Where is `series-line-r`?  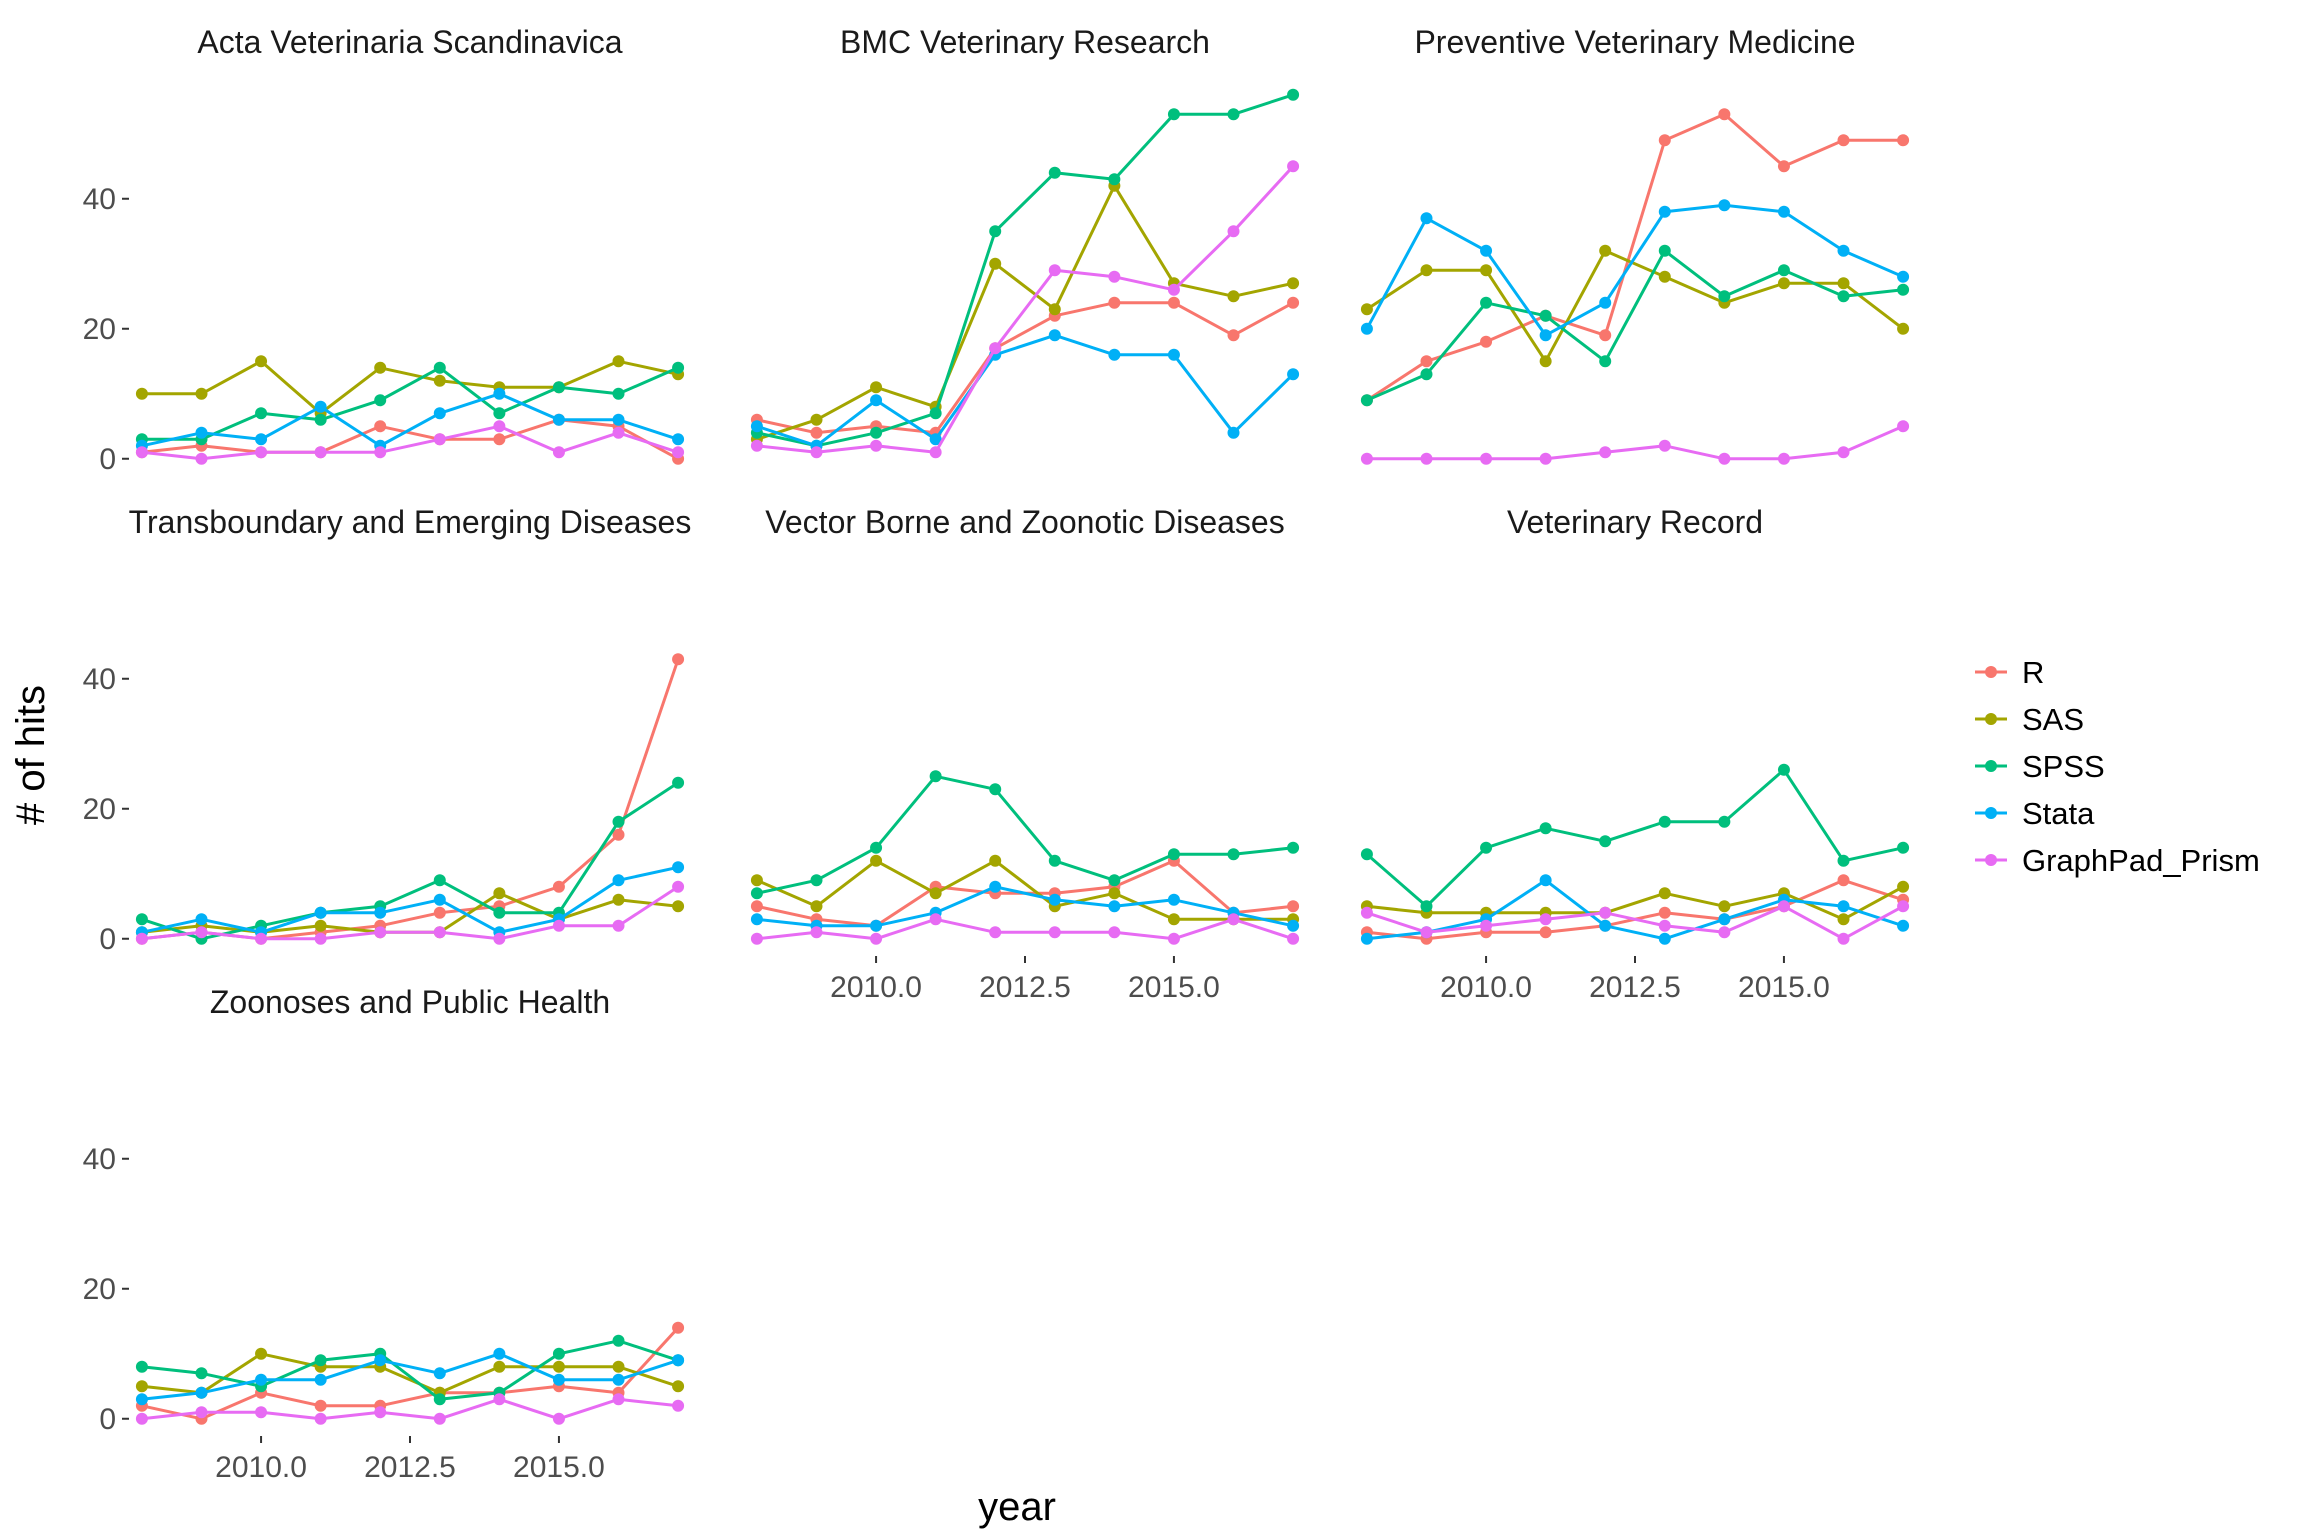
series-line-r is located at coordinates (410, 439).